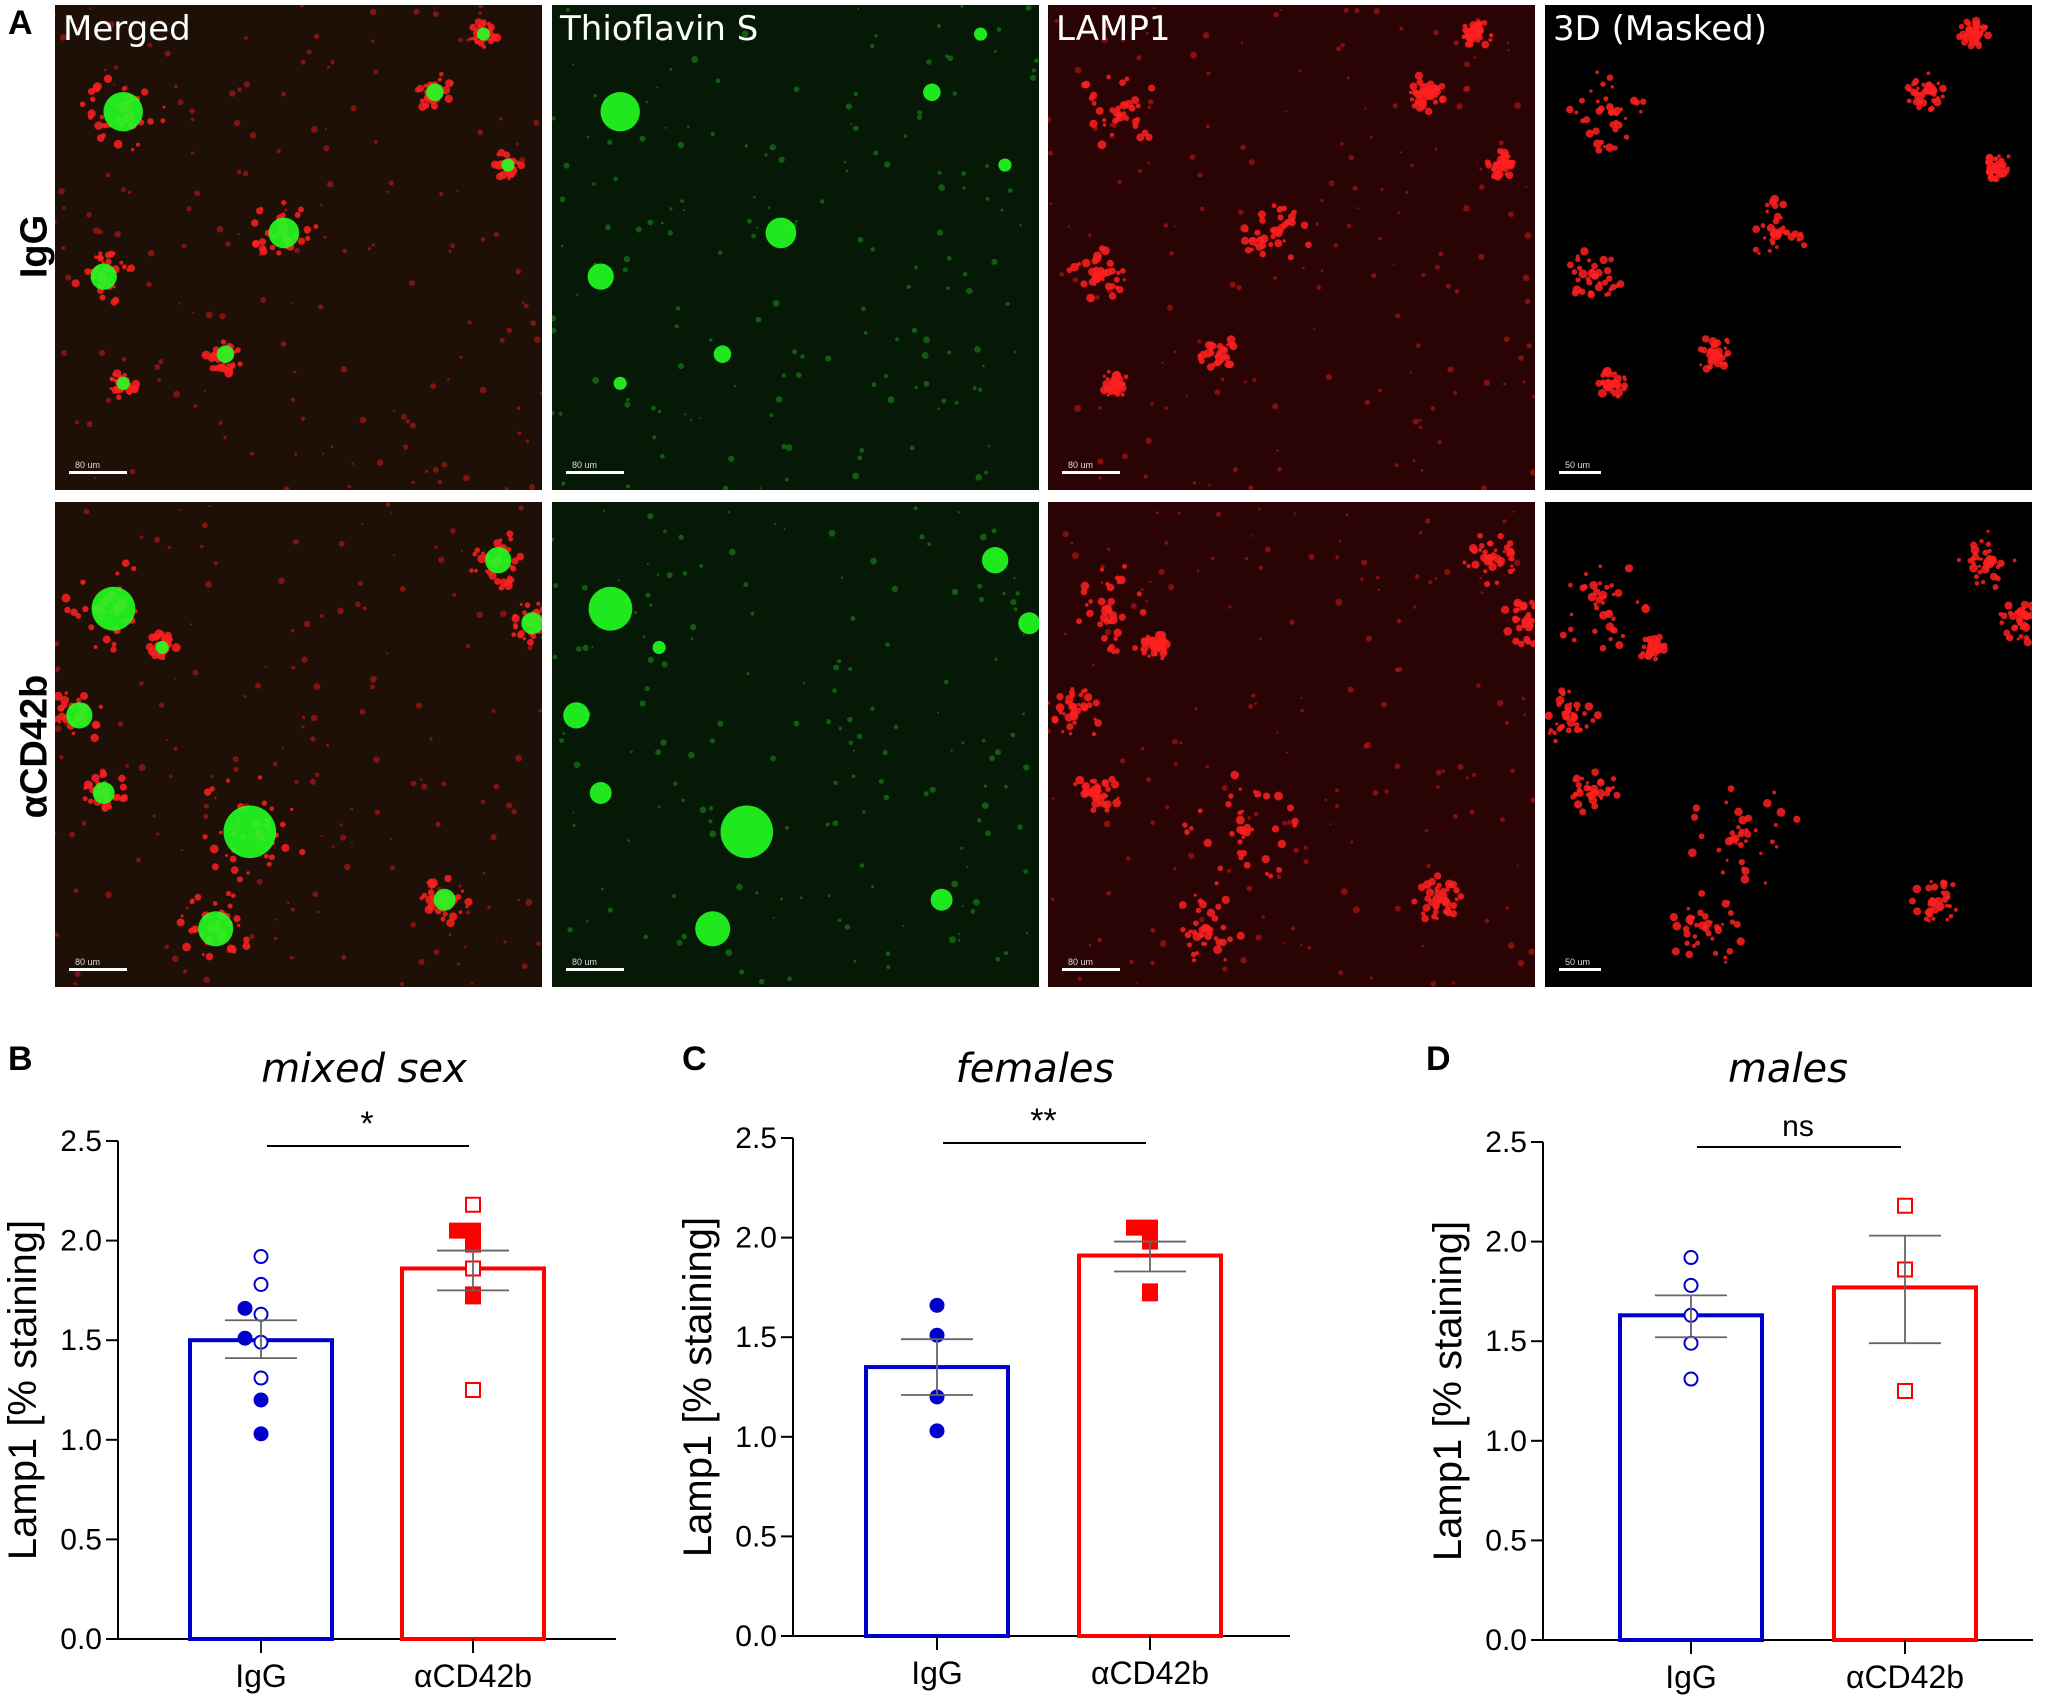  I want to click on scale-bar, so click(98, 969).